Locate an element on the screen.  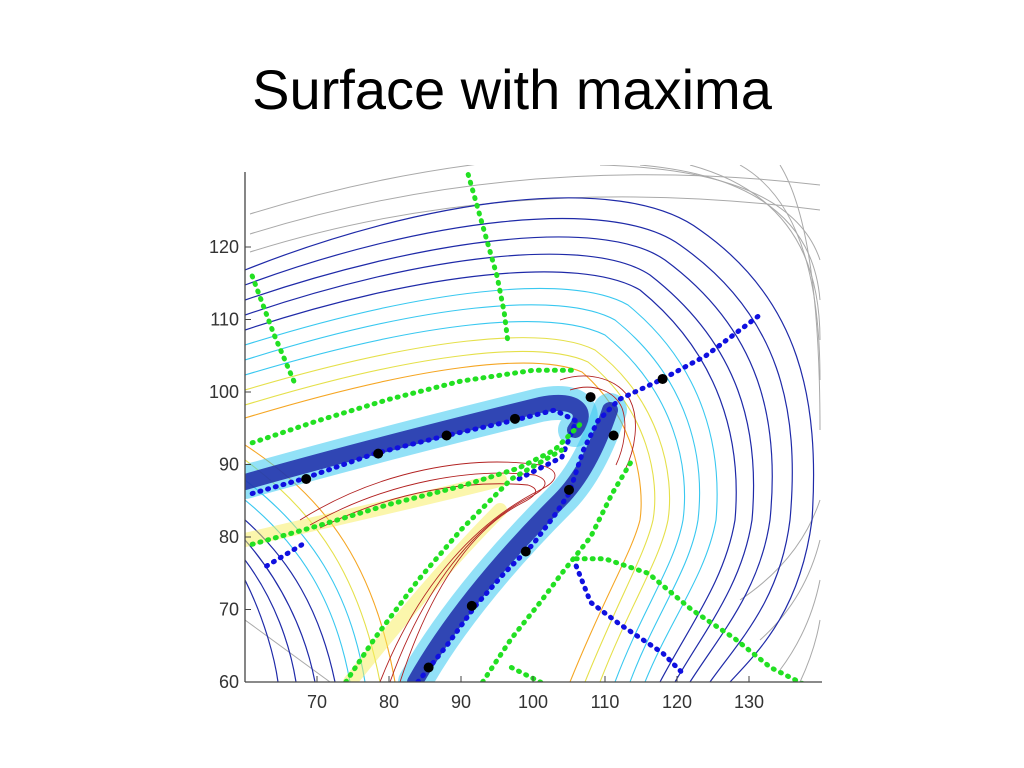
x-axis-ticks: 70 80 90 100 110 120 130 is located at coordinates (535, 694).